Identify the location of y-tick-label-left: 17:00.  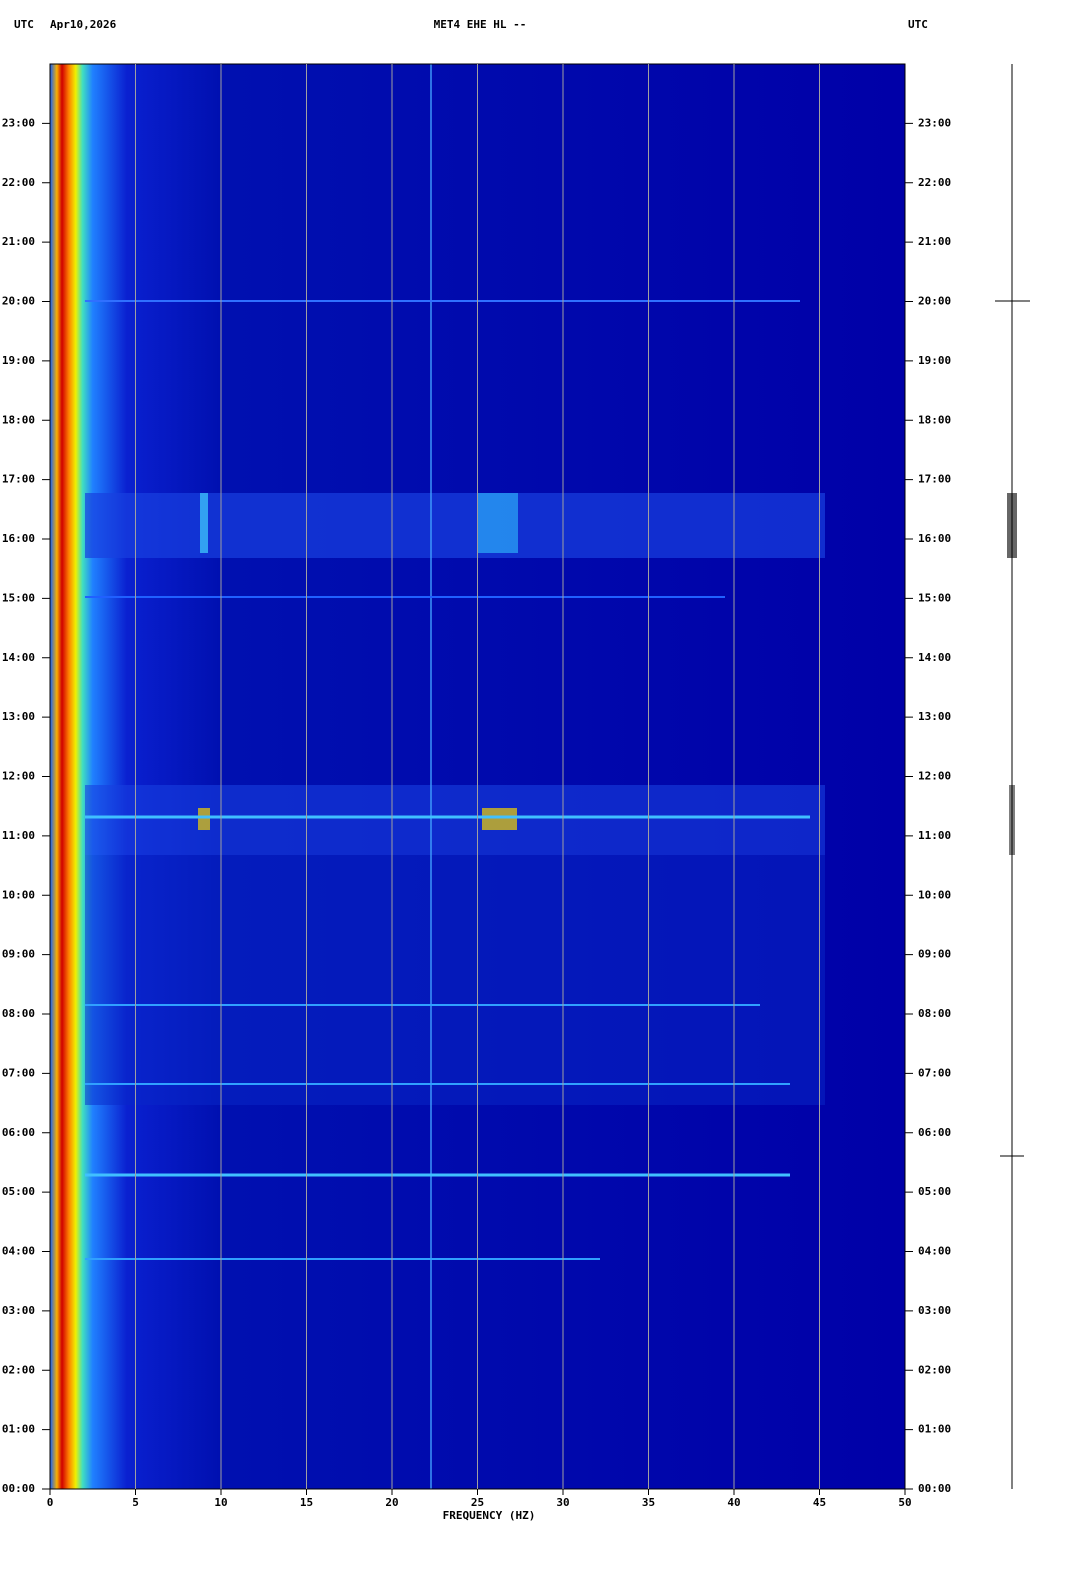
(18, 479).